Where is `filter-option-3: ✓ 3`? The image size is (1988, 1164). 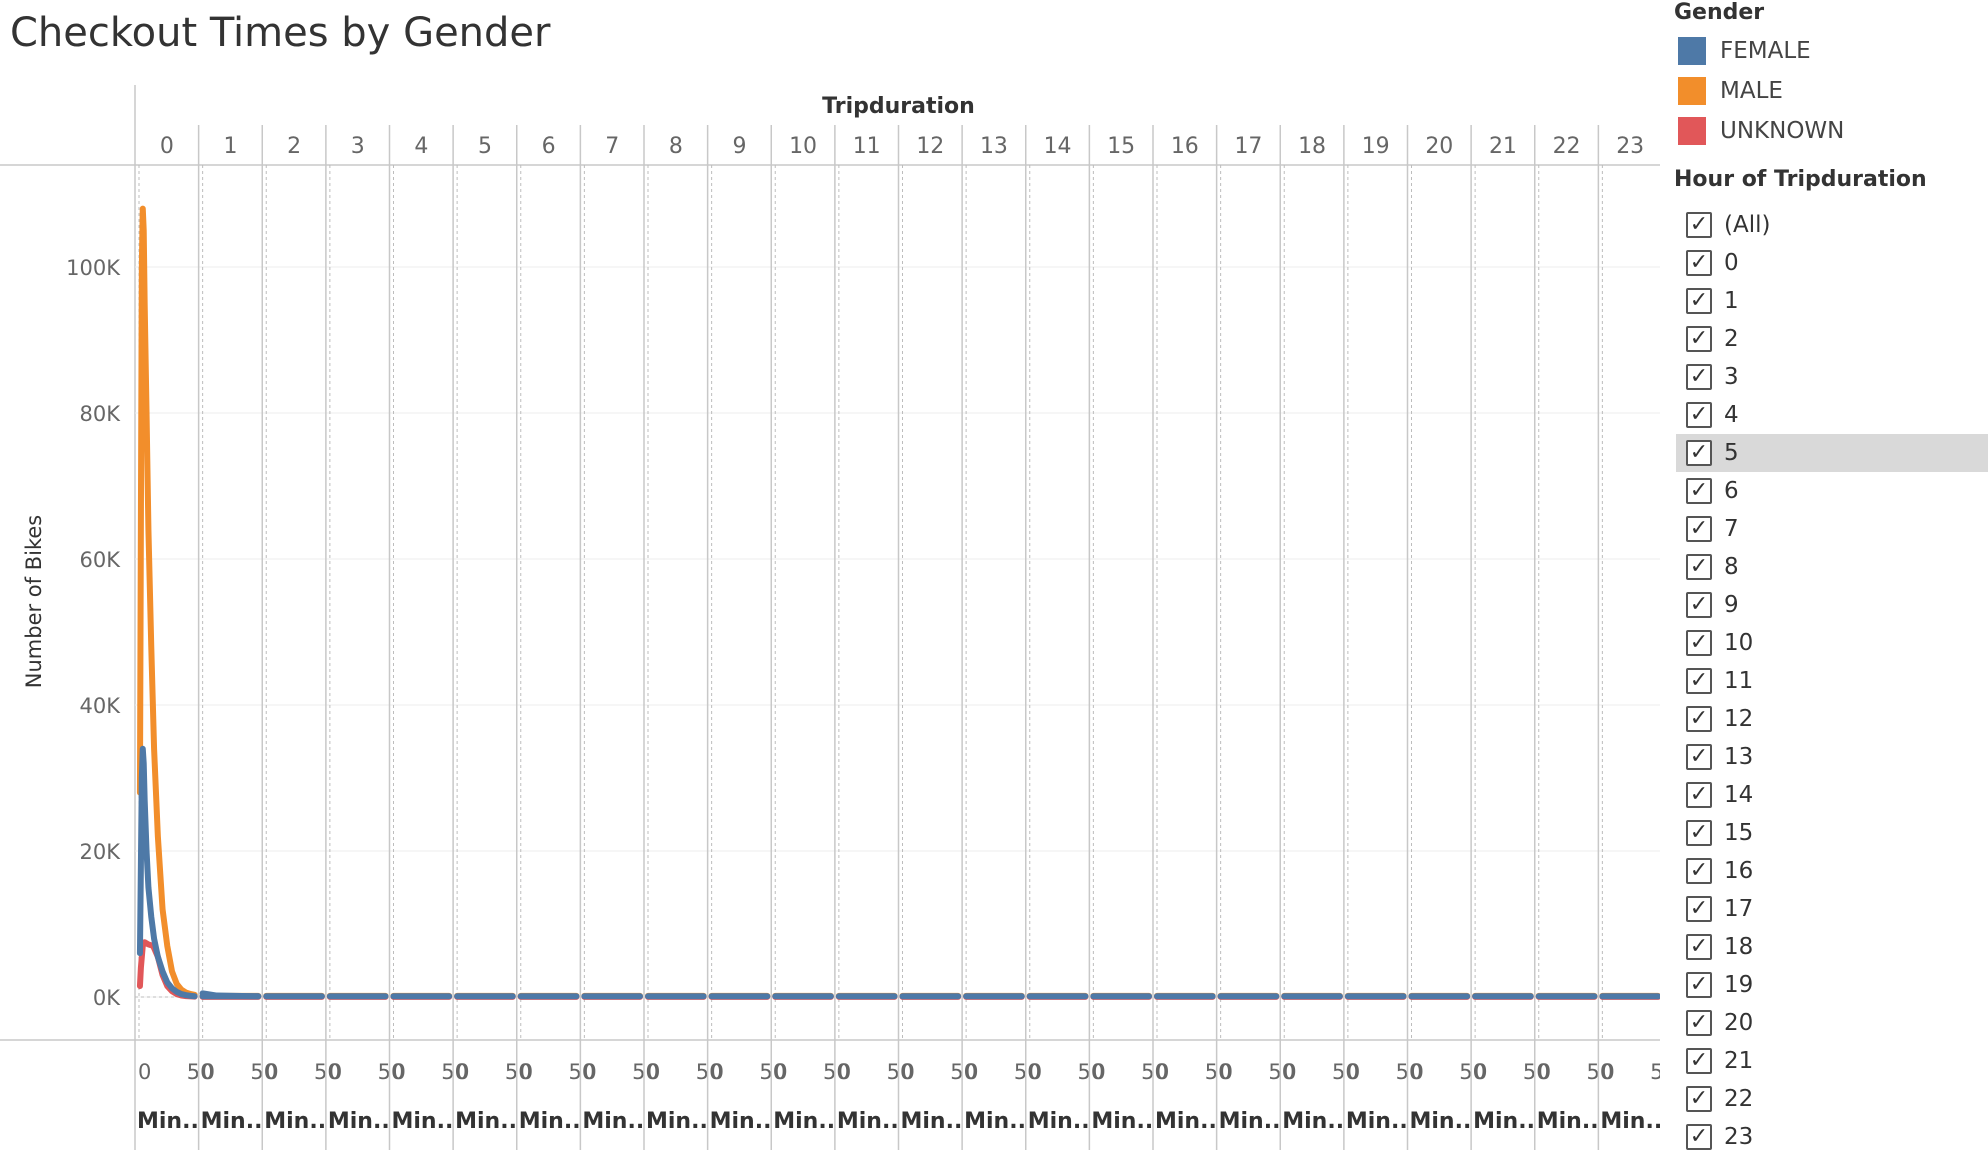 filter-option-3: ✓ 3 is located at coordinates (1832, 377).